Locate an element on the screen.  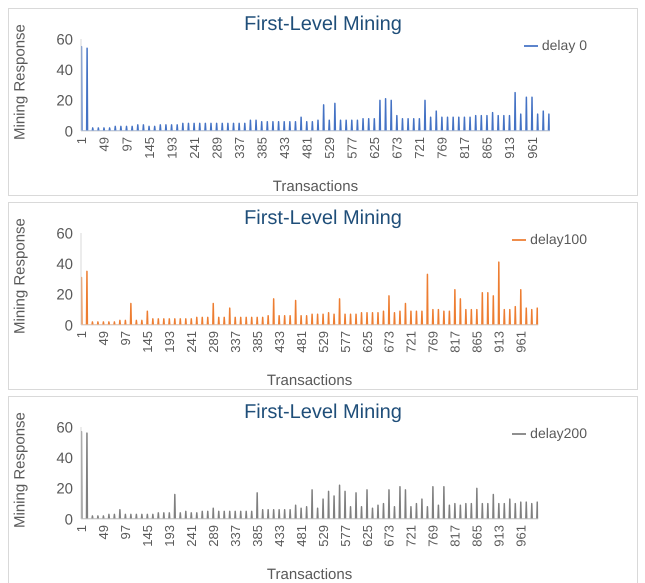
legend-label: delay100 is located at coordinates (558, 239).